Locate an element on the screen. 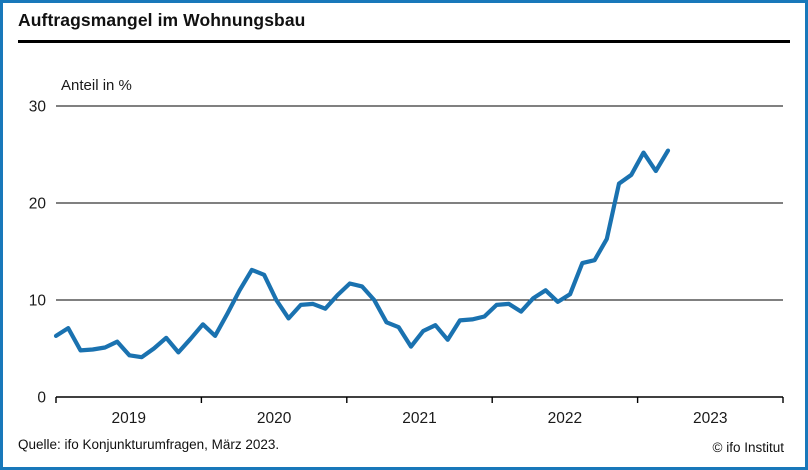  y-tick-label-10: 10 is located at coordinates (38, 301).